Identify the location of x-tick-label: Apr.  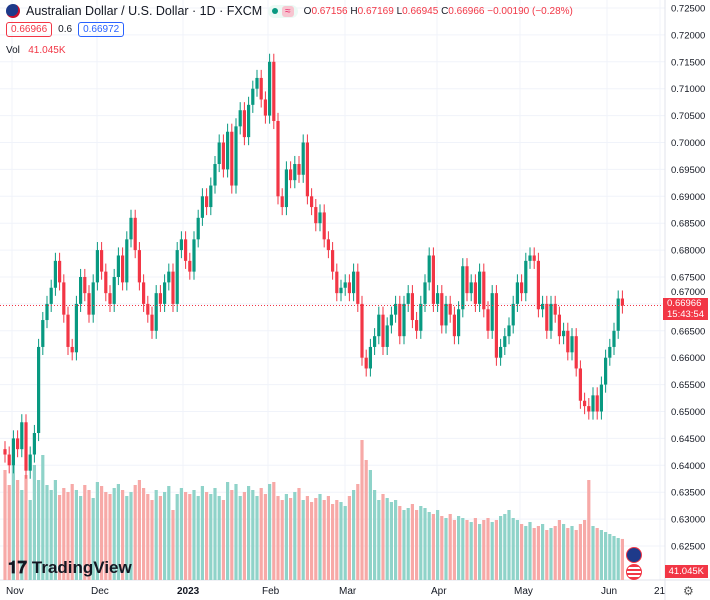
(439, 591).